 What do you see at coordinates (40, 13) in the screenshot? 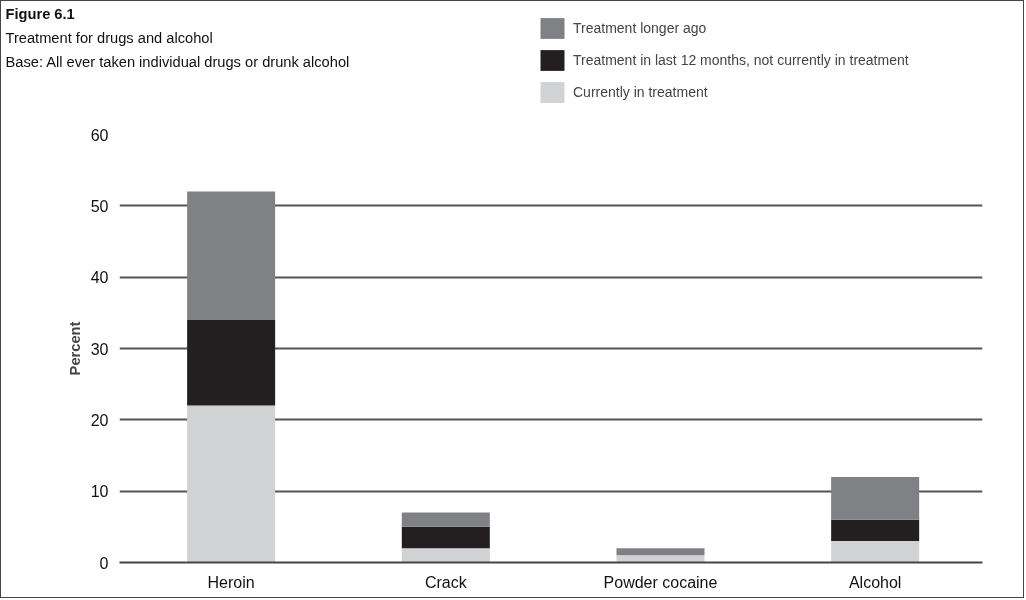
I see `chart-title: Figure 6.1` at bounding box center [40, 13].